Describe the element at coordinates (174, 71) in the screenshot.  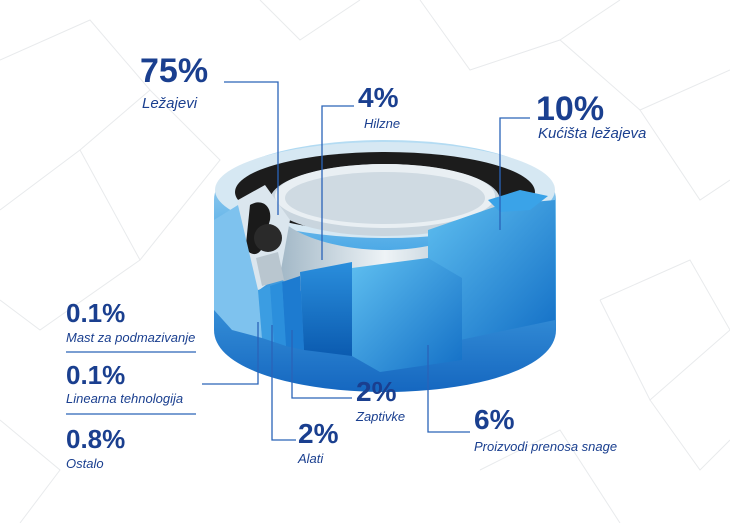
I see `value-lezajevi: 75%` at that location.